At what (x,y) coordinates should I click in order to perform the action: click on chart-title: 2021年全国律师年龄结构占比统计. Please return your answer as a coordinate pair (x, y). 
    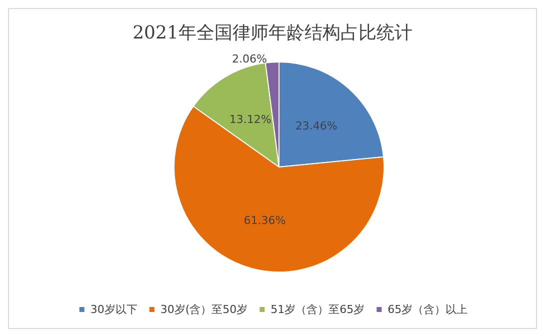
    Looking at the image, I should click on (272, 33).